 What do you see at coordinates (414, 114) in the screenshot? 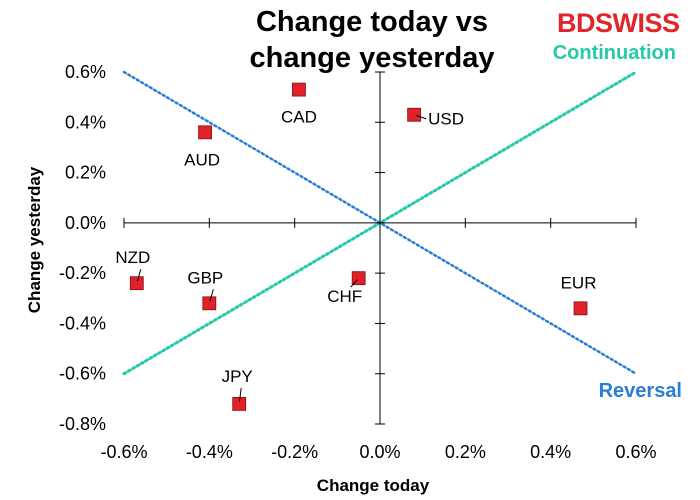
I see `point-usd` at bounding box center [414, 114].